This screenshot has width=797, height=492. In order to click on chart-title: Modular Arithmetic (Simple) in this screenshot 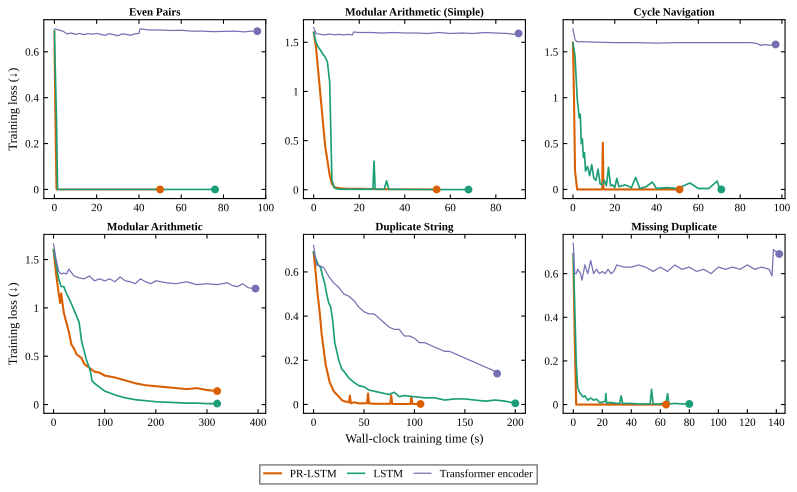, I will do `click(414, 13)`.